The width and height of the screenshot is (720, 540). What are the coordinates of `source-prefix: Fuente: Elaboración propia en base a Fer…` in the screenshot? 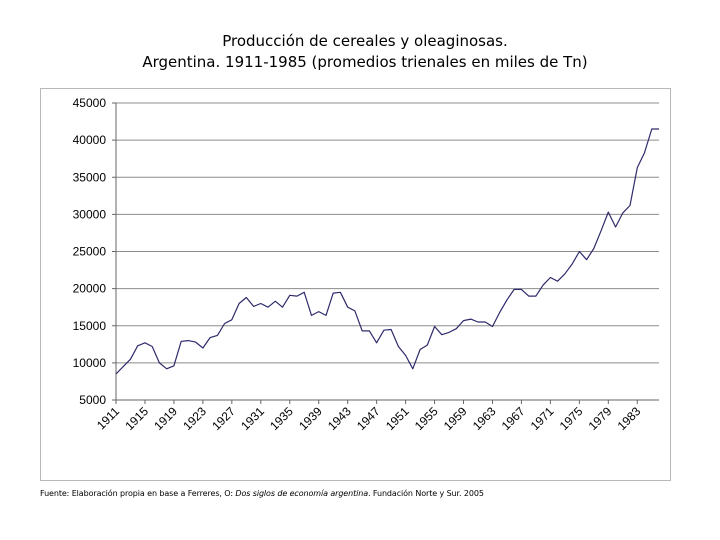 It's located at (138, 493).